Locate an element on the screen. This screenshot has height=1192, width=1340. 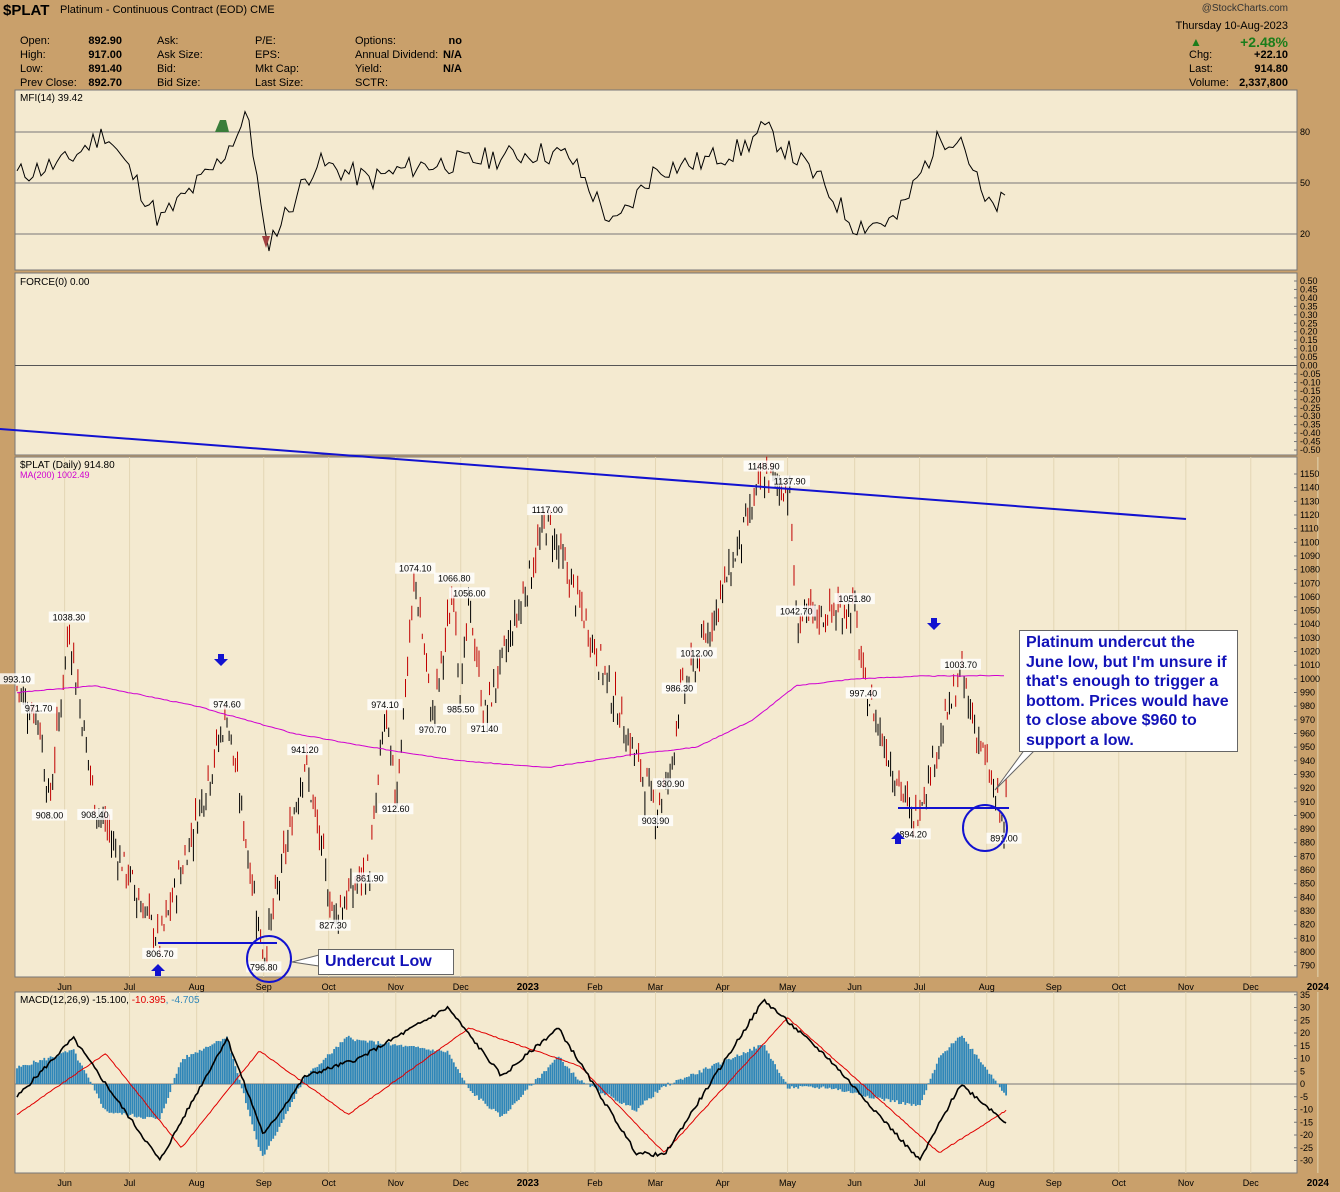
macd-tick-label: -5 is located at coordinates (1304, 1097).